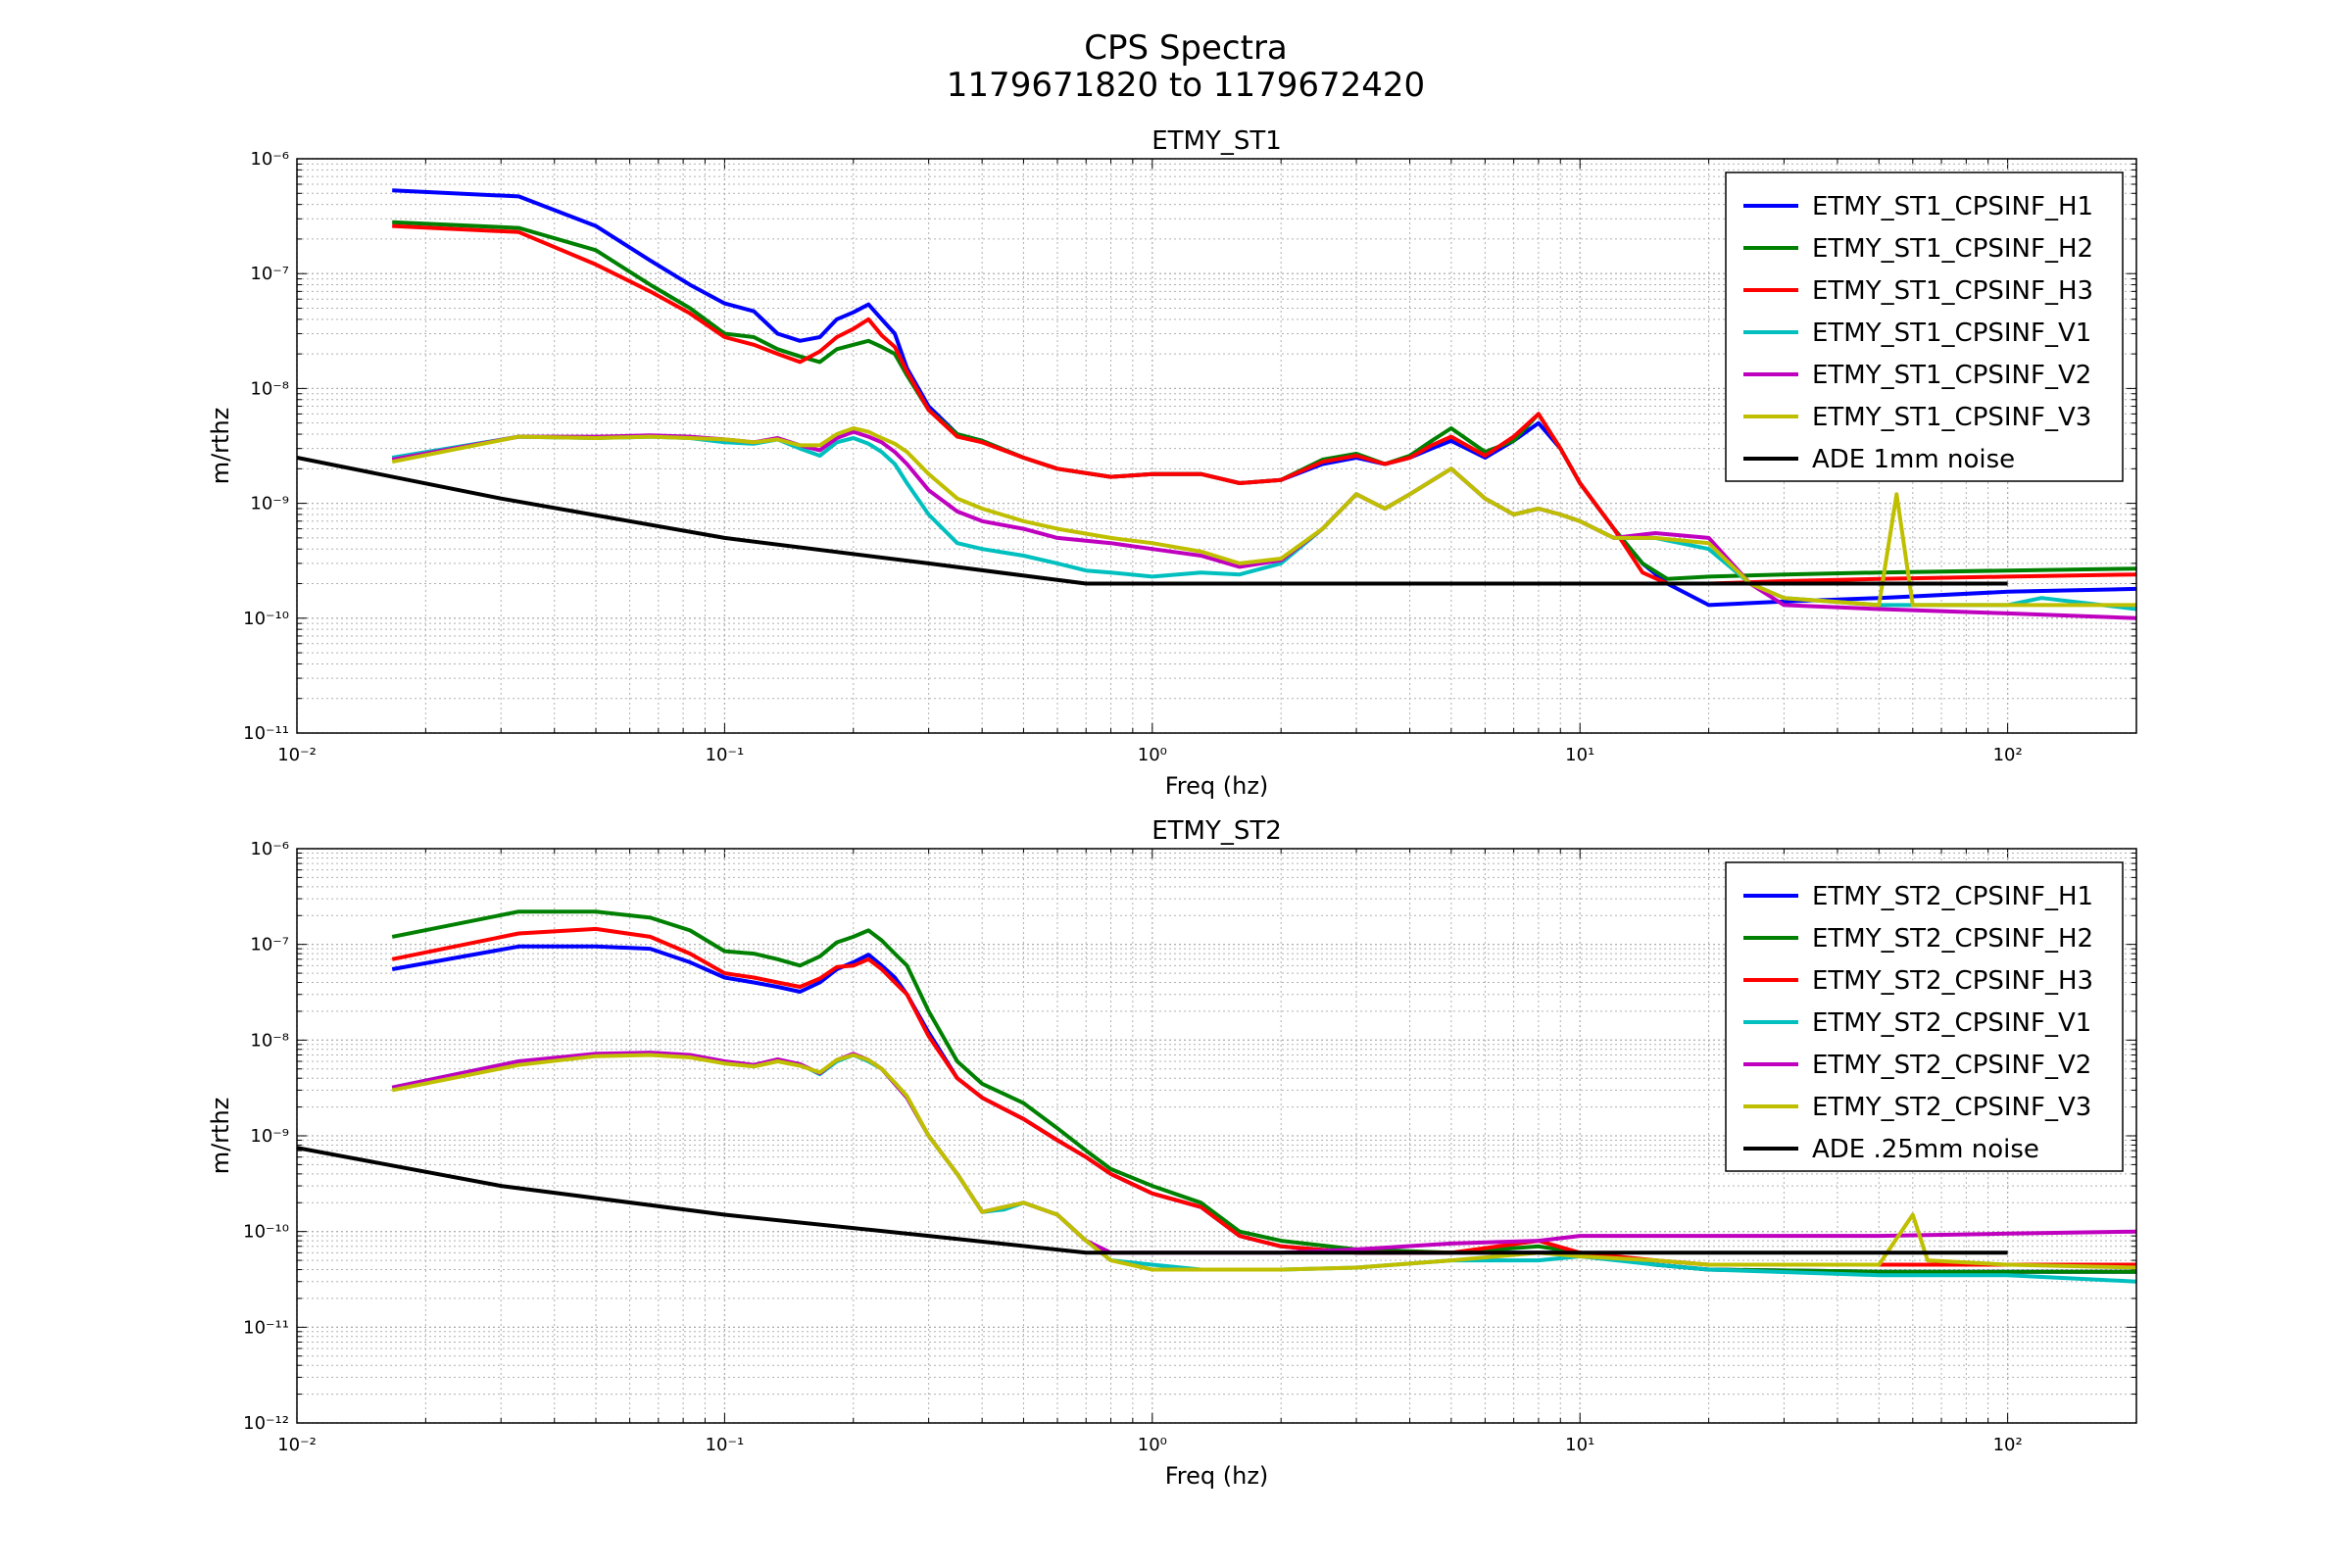 The width and height of the screenshot is (2352, 1568). What do you see at coordinates (1579, 1445) in the screenshot?
I see `c1-xtick-label: 10¹` at bounding box center [1579, 1445].